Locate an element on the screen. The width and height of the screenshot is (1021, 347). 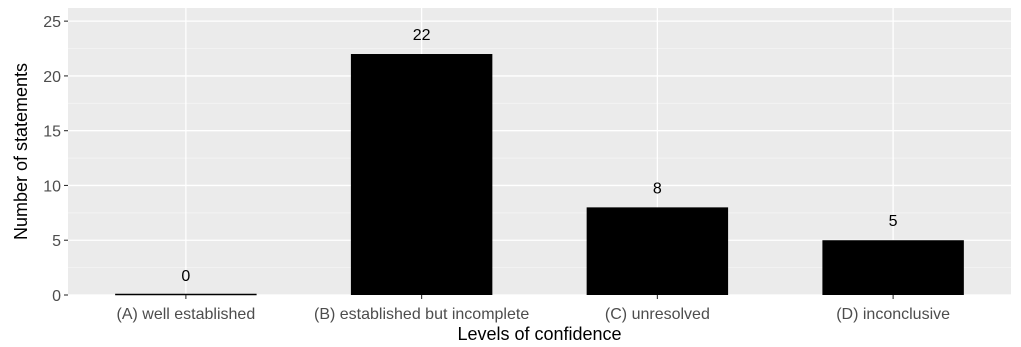
y-tick-label: 15 is located at coordinates (52, 132).